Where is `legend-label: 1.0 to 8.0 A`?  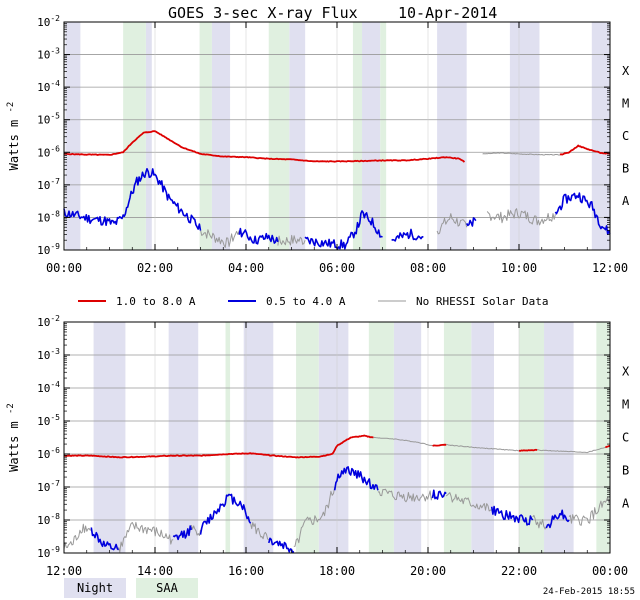 legend-label: 1.0 to 8.0 A is located at coordinates (156, 301).